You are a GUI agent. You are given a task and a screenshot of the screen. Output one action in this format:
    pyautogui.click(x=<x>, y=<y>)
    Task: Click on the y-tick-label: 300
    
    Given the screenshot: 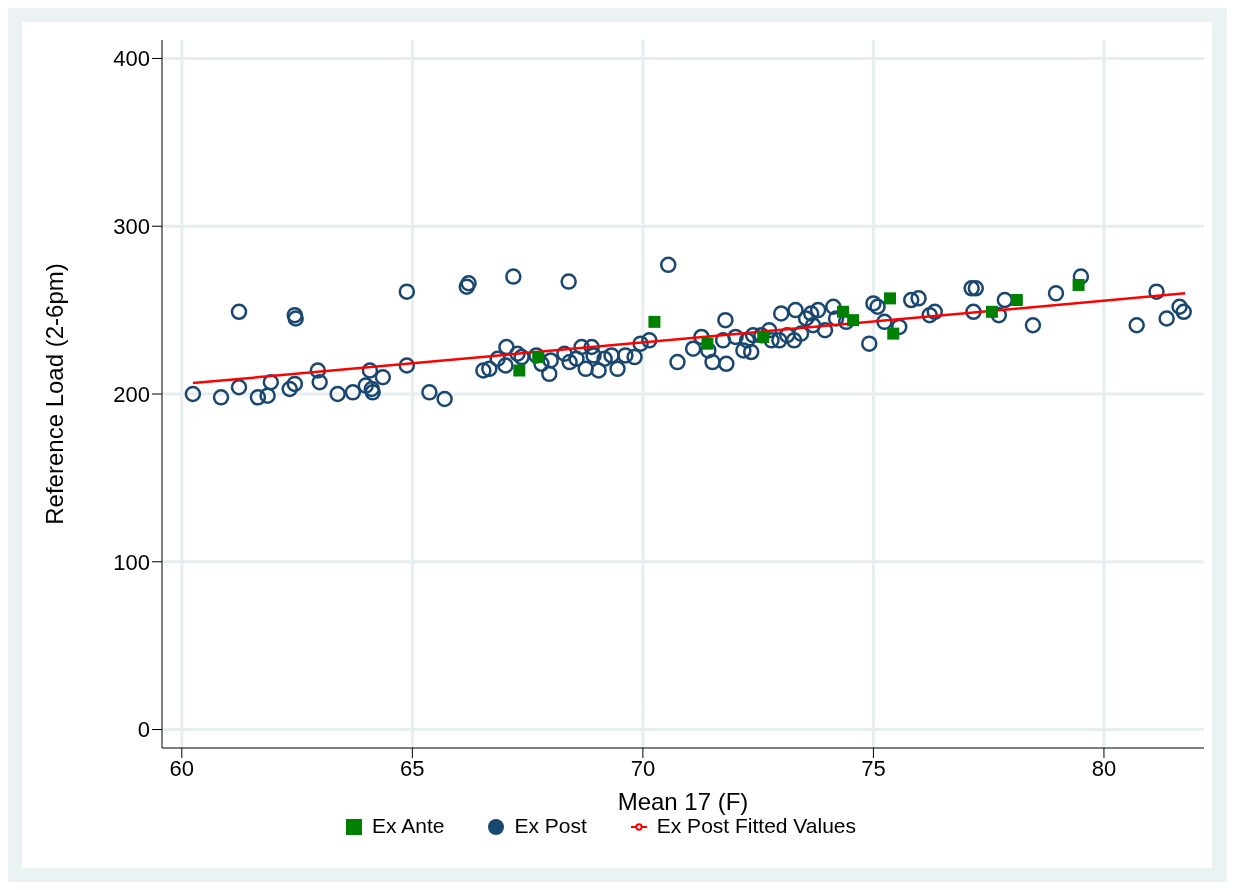 What is the action you would take?
    pyautogui.click(x=131, y=227)
    